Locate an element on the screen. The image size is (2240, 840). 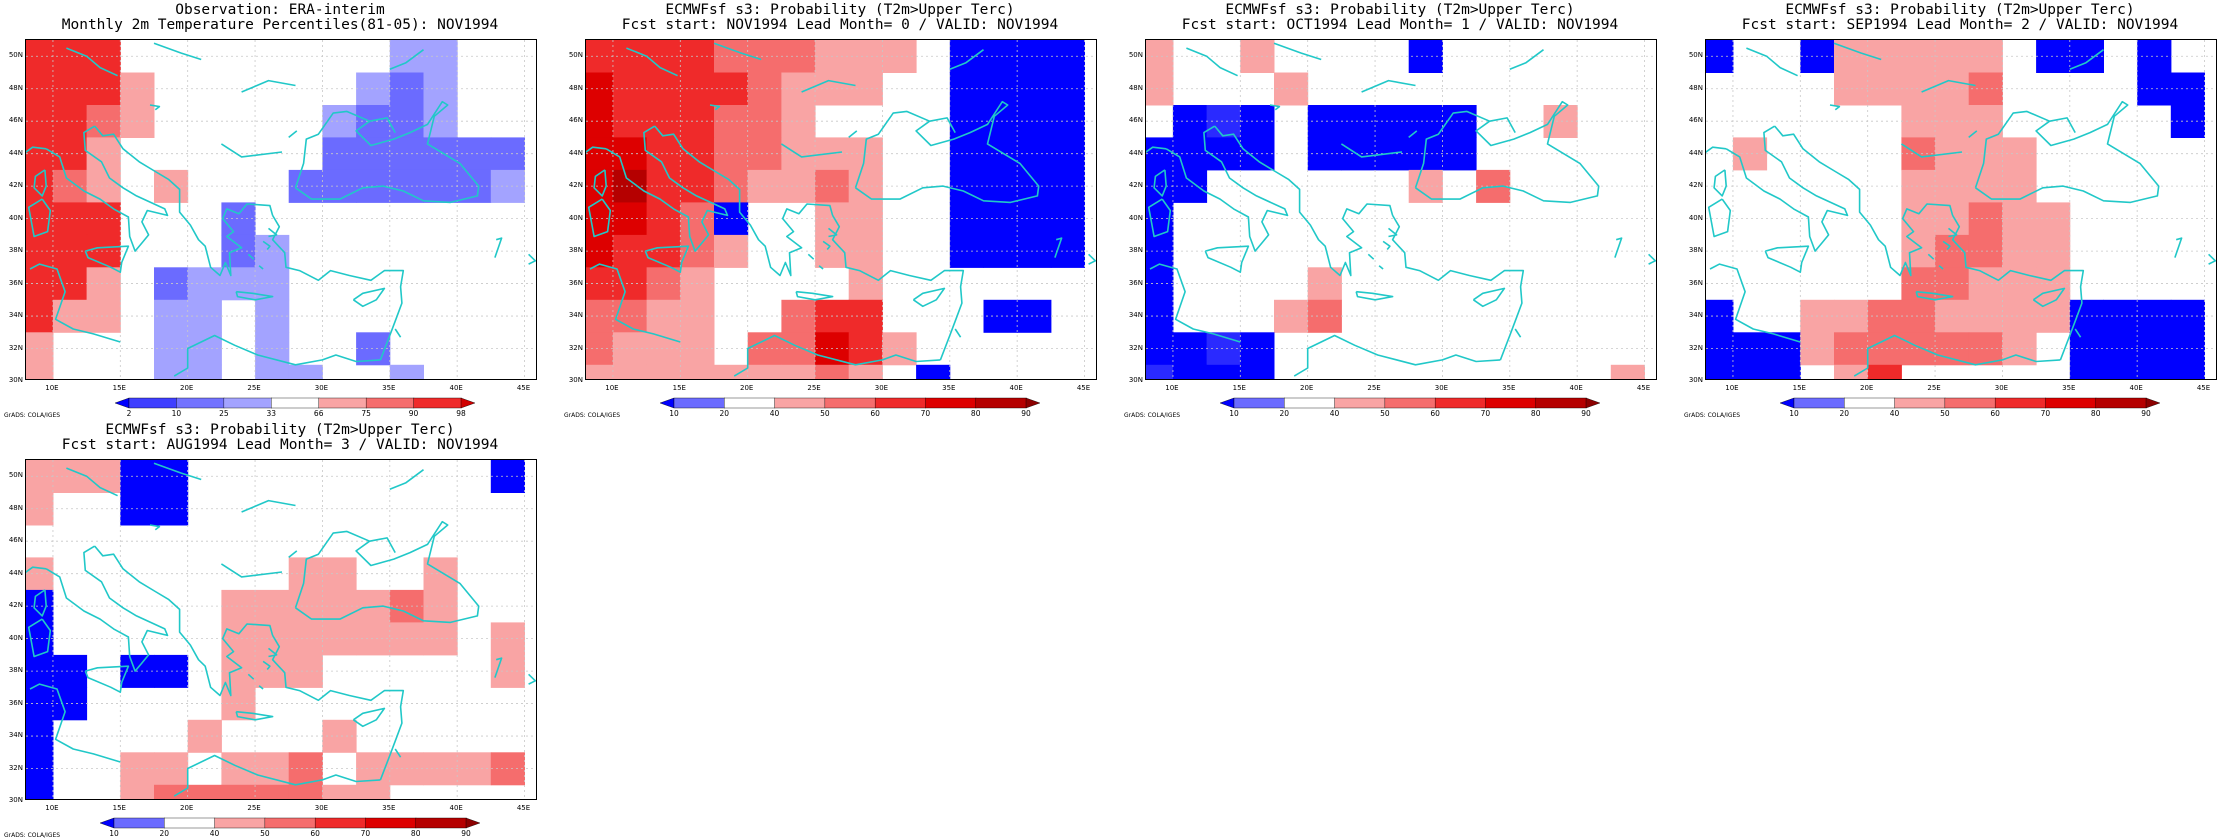
map-frame is located at coordinates (281, 629).